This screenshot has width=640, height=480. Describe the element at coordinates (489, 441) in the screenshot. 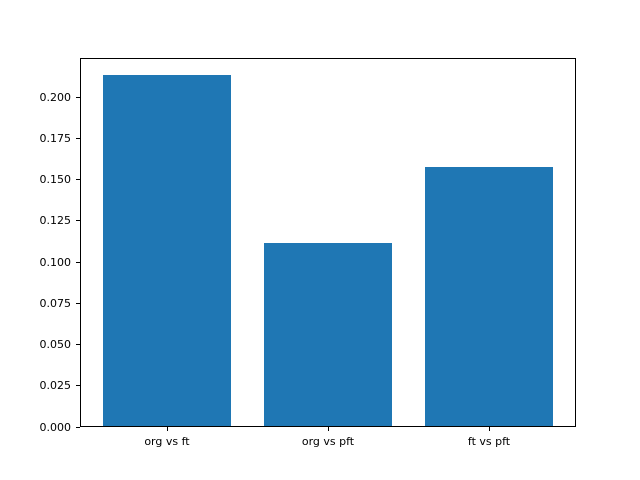

I see `x-tick-label-ft-vs-pft: ft vs pft` at that location.